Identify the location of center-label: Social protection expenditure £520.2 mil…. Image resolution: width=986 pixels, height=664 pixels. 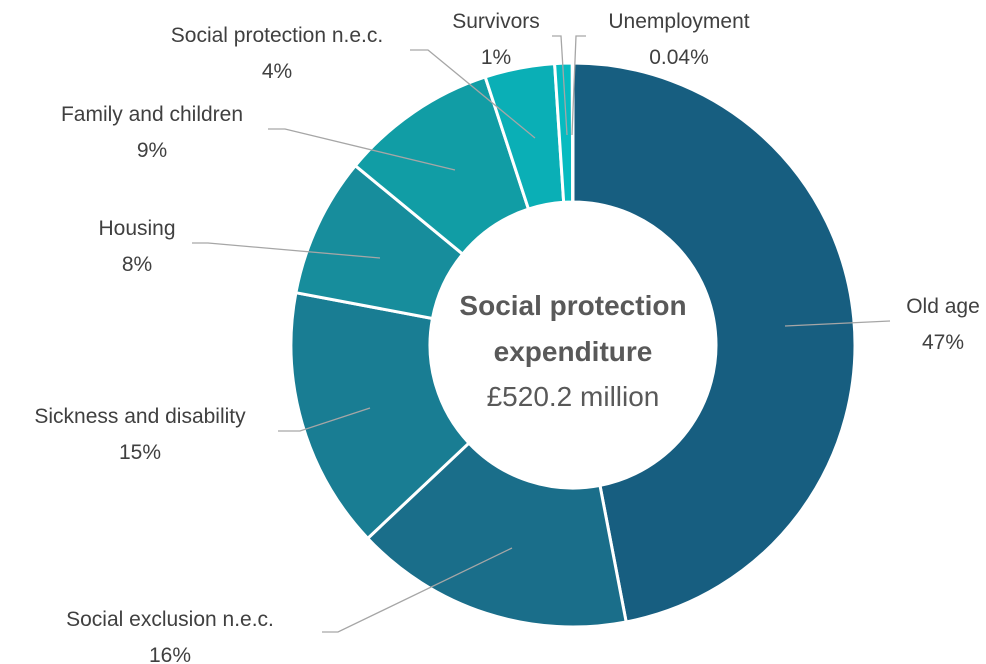
(572, 351).